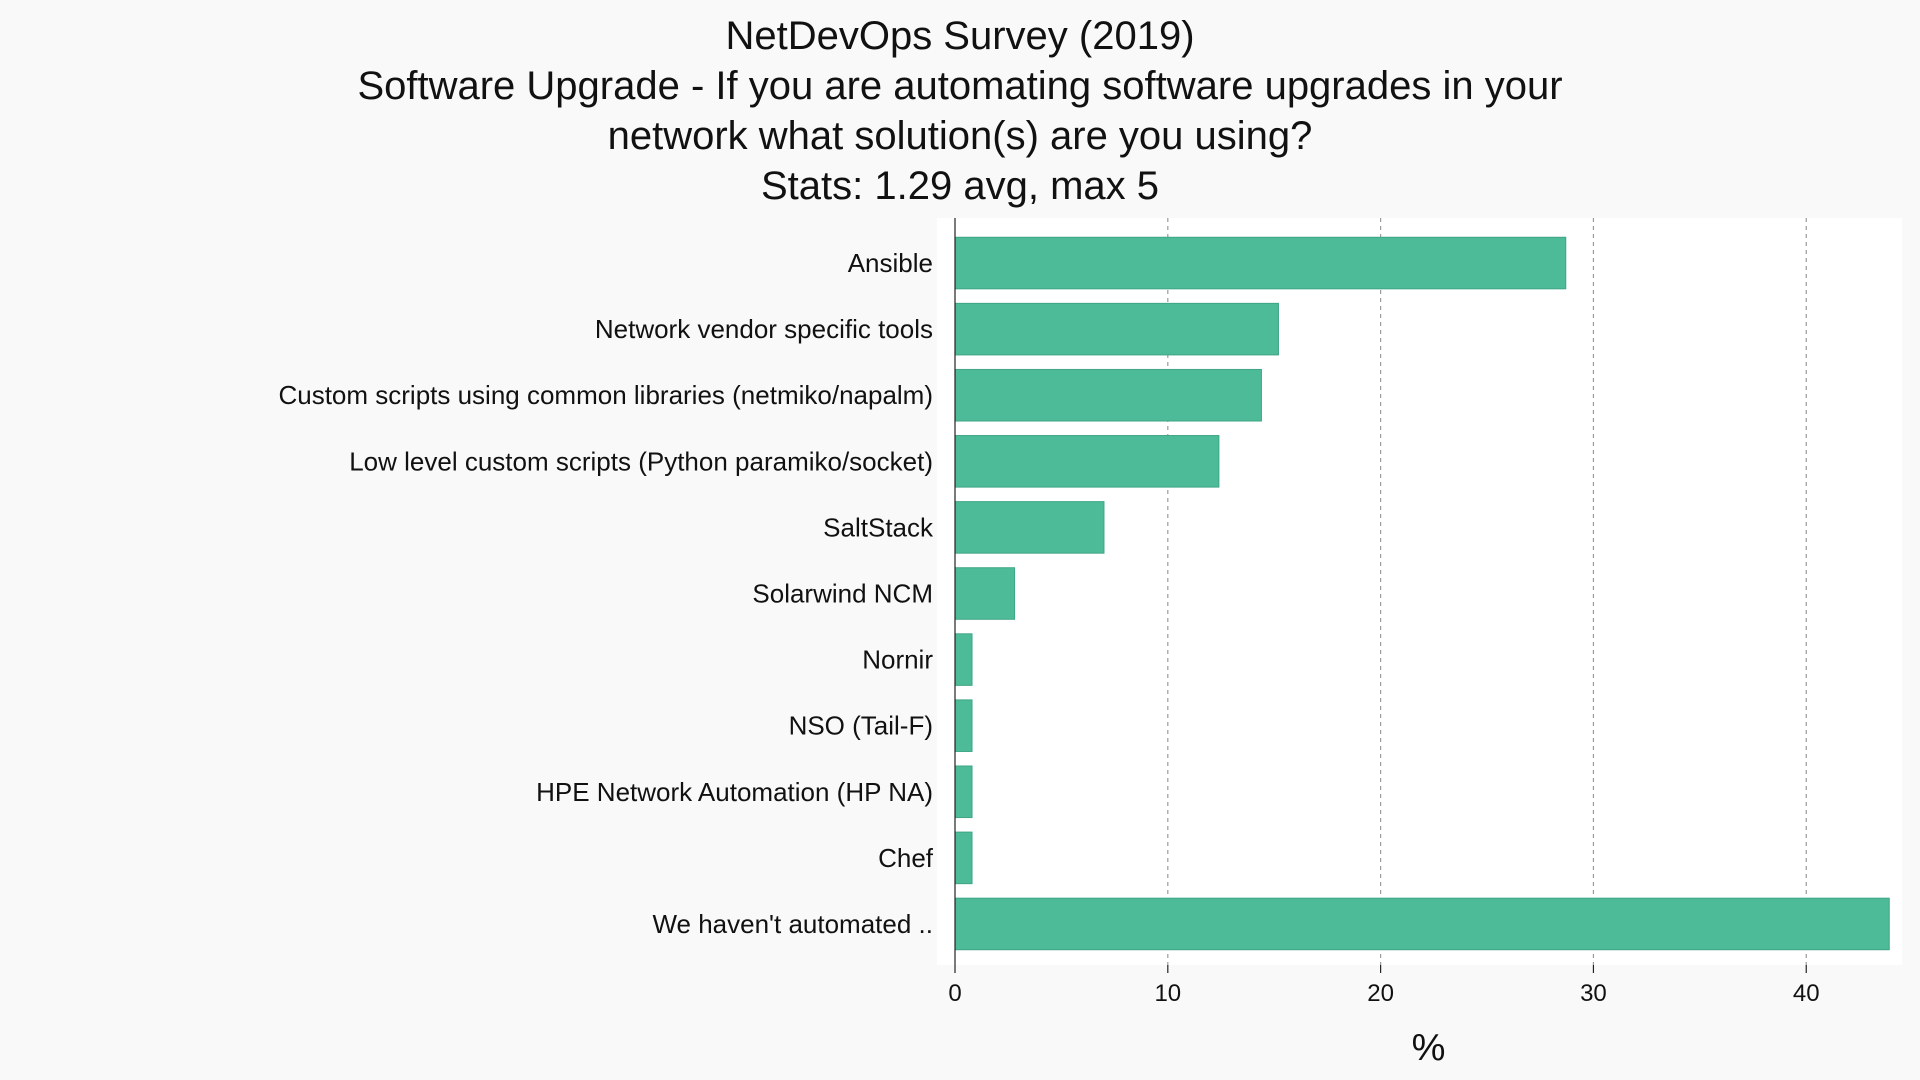 Image resolution: width=1920 pixels, height=1080 pixels. I want to click on x-tick-label: 20, so click(1380, 993).